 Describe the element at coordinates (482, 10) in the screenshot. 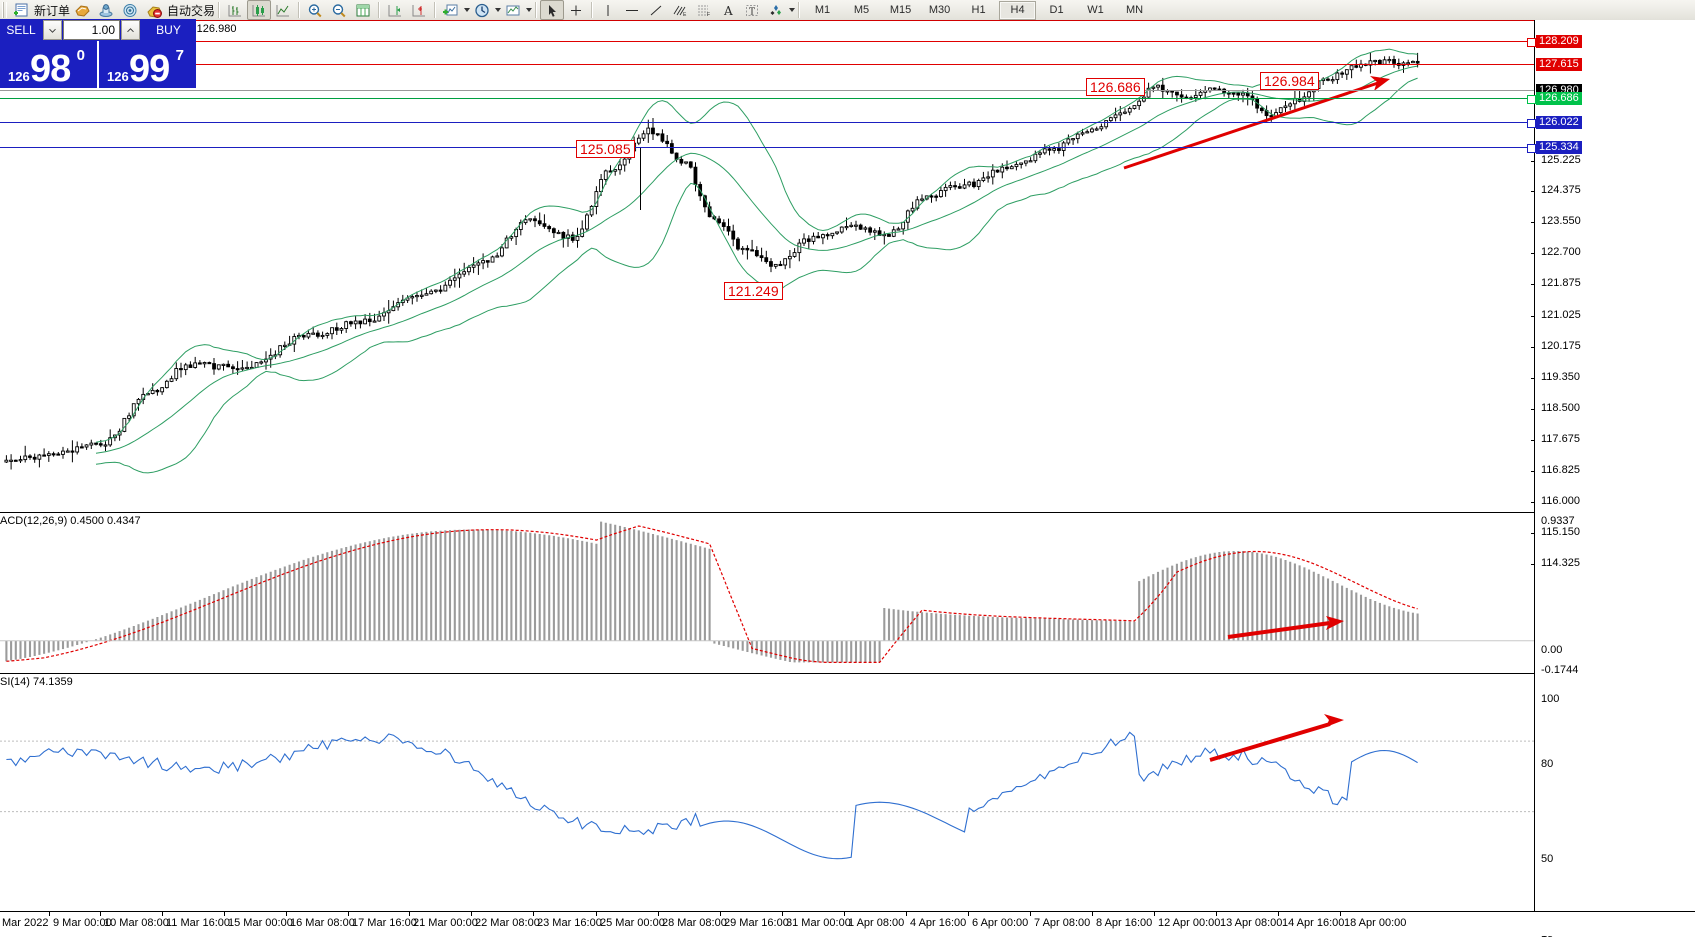

I see `period-icon` at that location.